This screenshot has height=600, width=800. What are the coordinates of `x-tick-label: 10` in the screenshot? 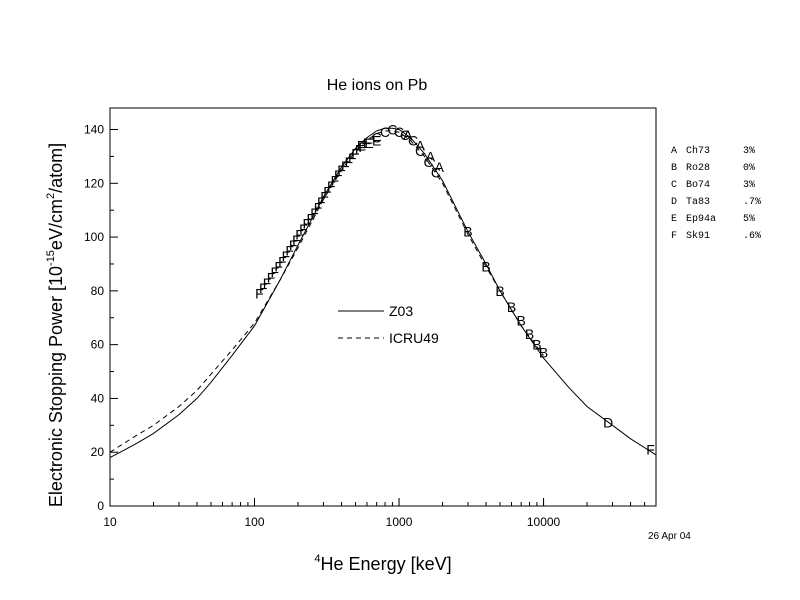 It's located at (110, 522).